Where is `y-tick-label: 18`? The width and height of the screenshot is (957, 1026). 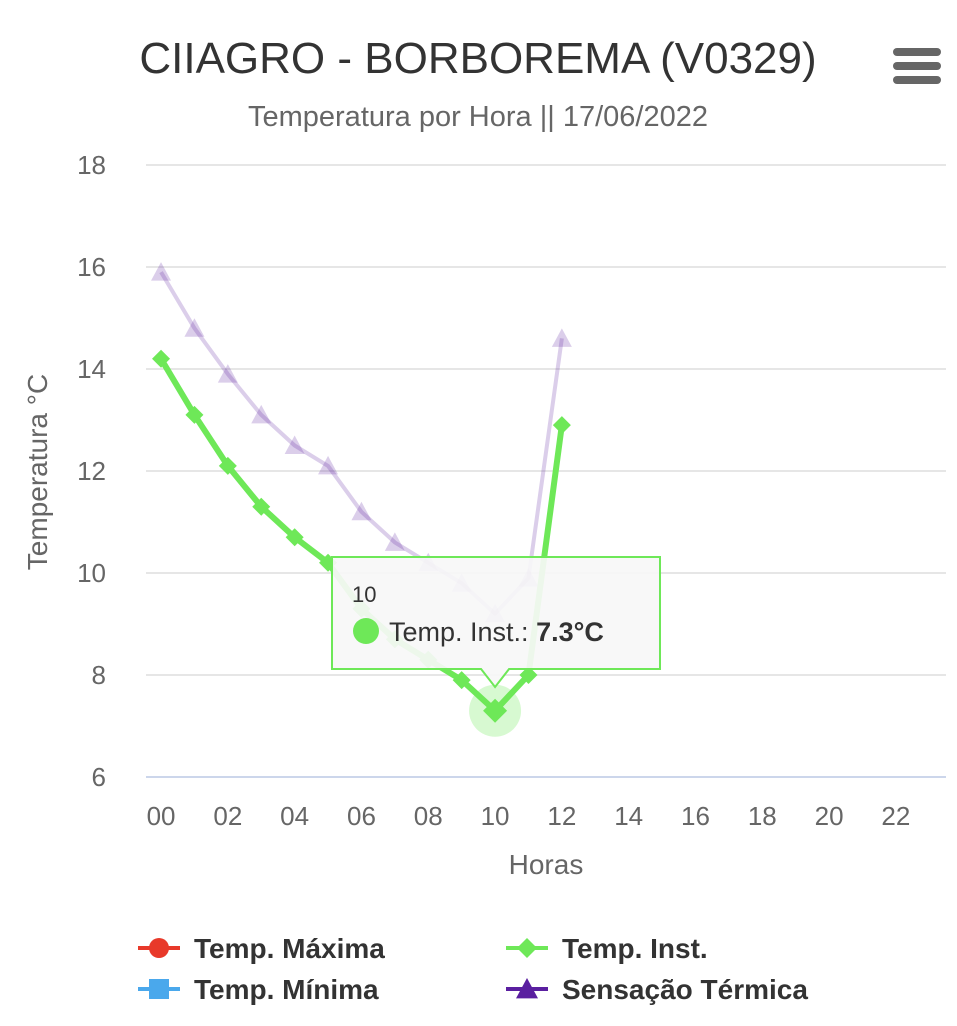
y-tick-label: 18 is located at coordinates (91, 165).